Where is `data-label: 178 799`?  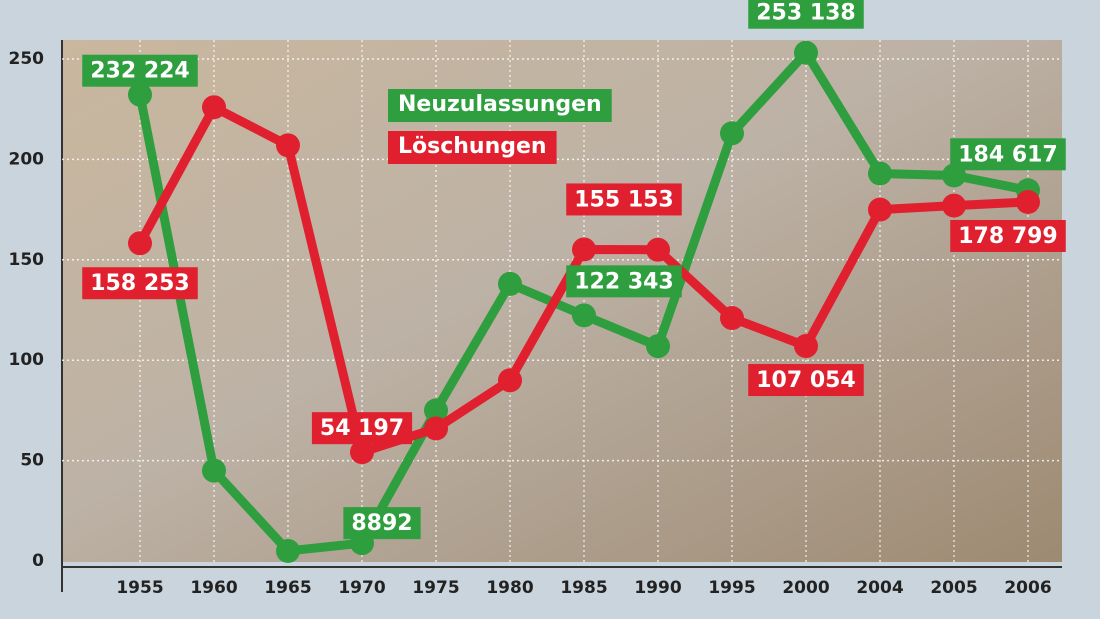
data-label: 178 799 is located at coordinates (1008, 235).